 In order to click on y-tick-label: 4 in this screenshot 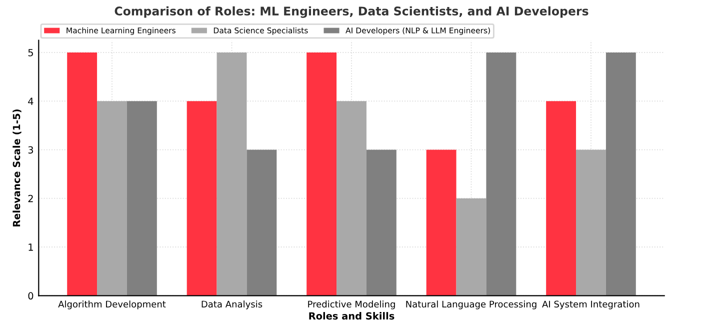, I will do `click(31, 101)`.